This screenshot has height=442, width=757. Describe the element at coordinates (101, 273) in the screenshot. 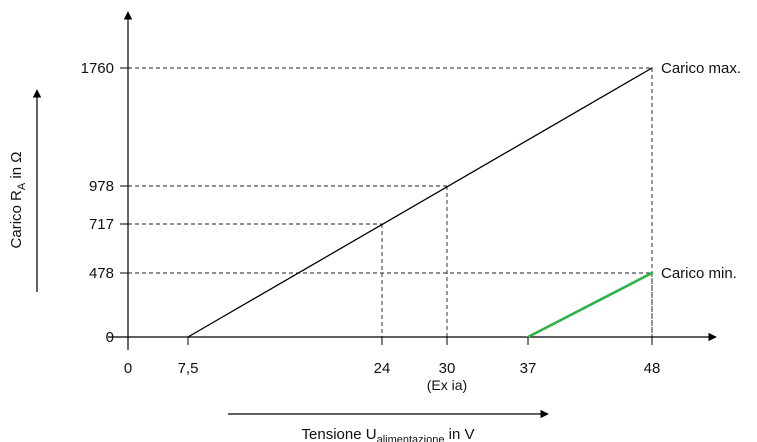

I see `y-tick-label: 478` at that location.